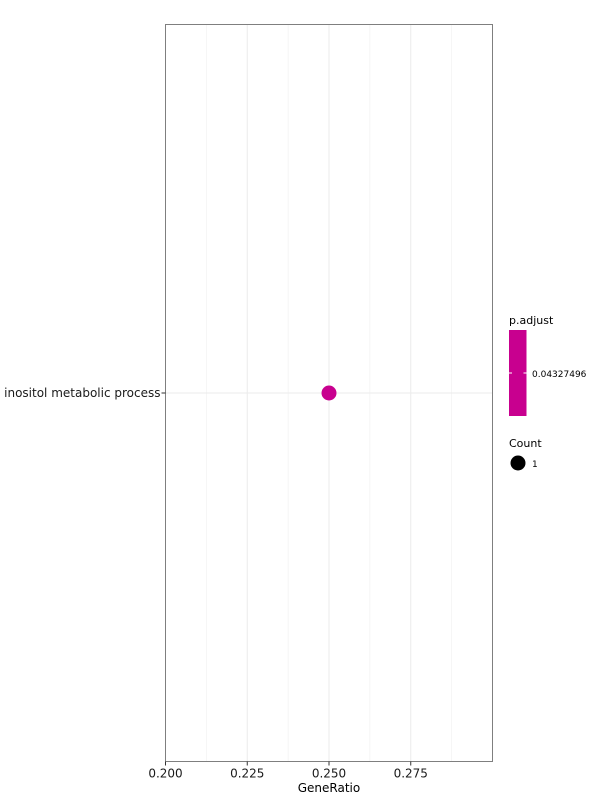 The width and height of the screenshot is (600, 800). I want to click on data-points, so click(329, 393).